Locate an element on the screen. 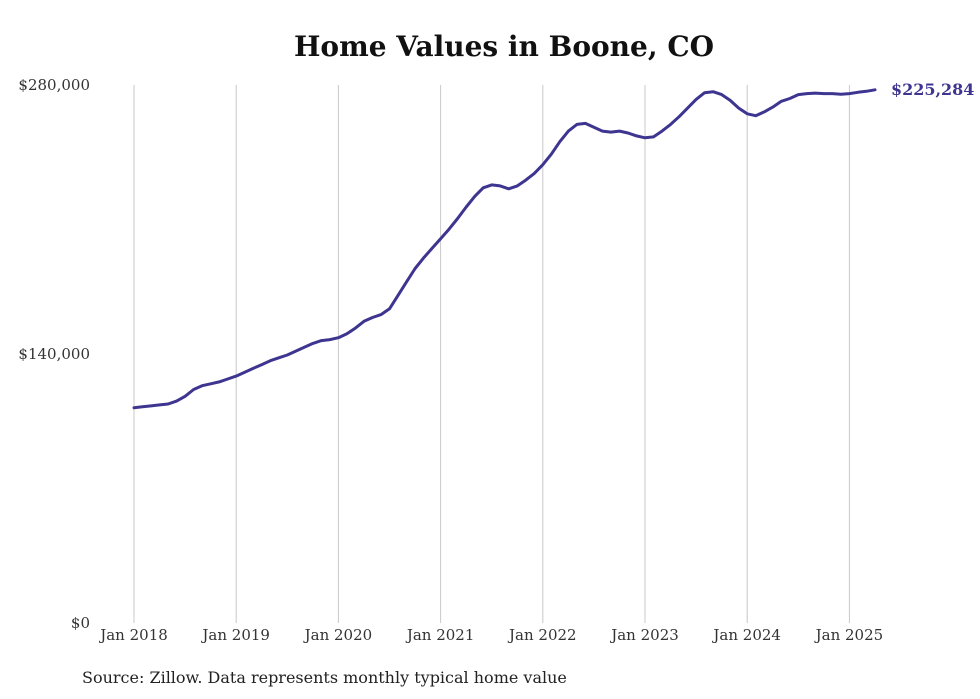  y-axis-ticks: $0 $140,000 $280,000 is located at coordinates (54, 354).